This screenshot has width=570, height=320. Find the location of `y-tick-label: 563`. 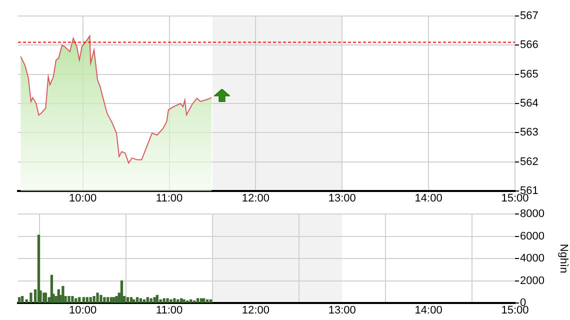

y-tick-label: 563 is located at coordinates (529, 132).